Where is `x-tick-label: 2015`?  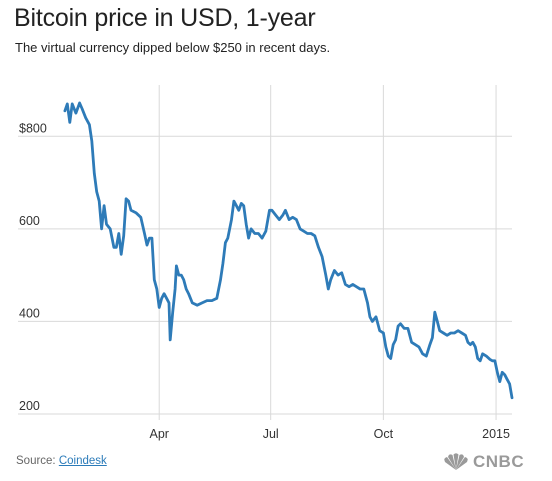
x-tick-label: 2015 is located at coordinates (496, 434).